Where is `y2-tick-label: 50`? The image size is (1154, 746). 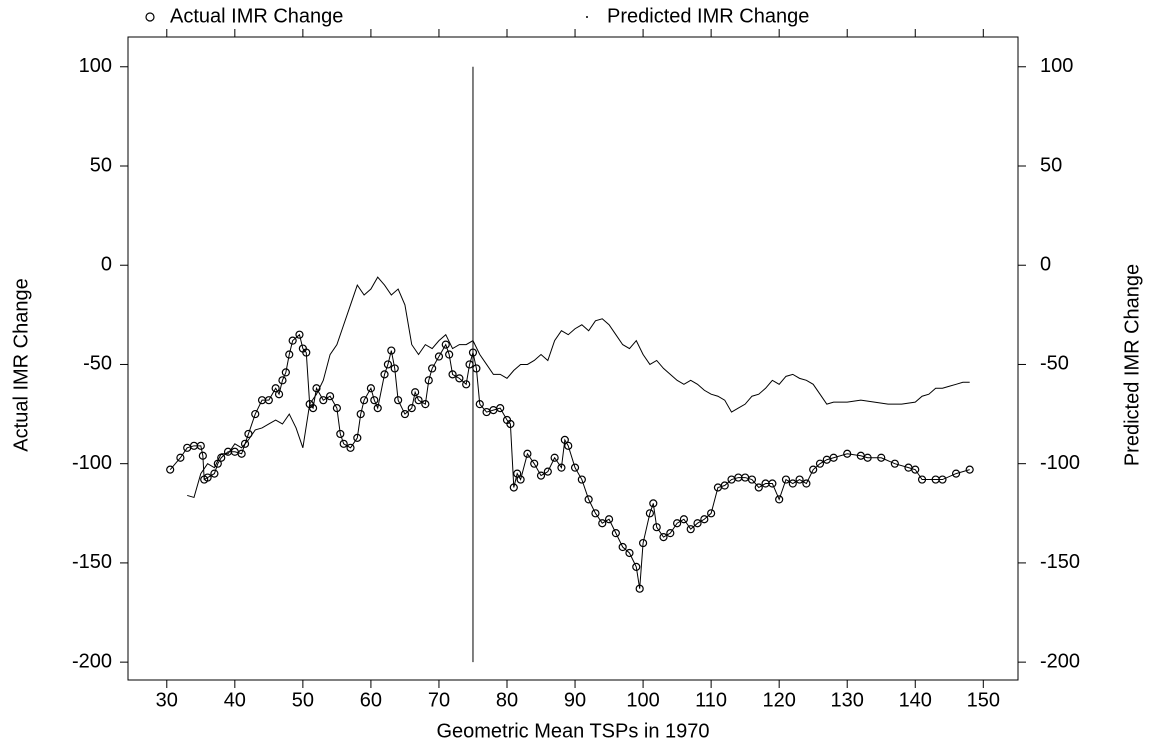 y2-tick-label: 50 is located at coordinates (1051, 165).